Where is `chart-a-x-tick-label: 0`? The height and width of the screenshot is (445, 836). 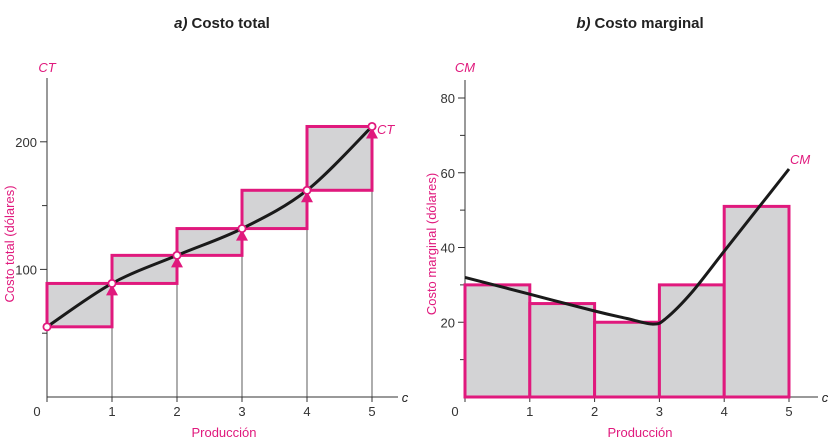
chart-a-x-tick-label: 0 is located at coordinates (36, 411).